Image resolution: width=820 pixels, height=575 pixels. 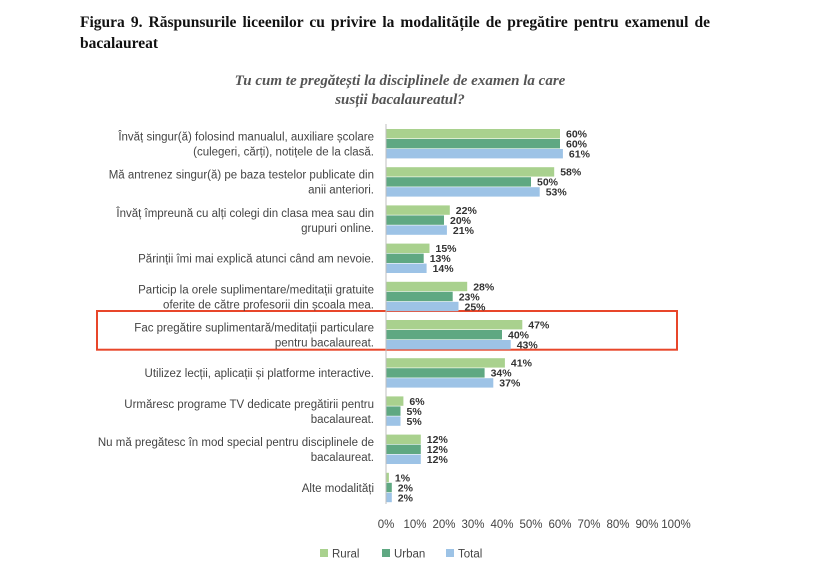 I want to click on data-label: 20%, so click(x=461, y=221).